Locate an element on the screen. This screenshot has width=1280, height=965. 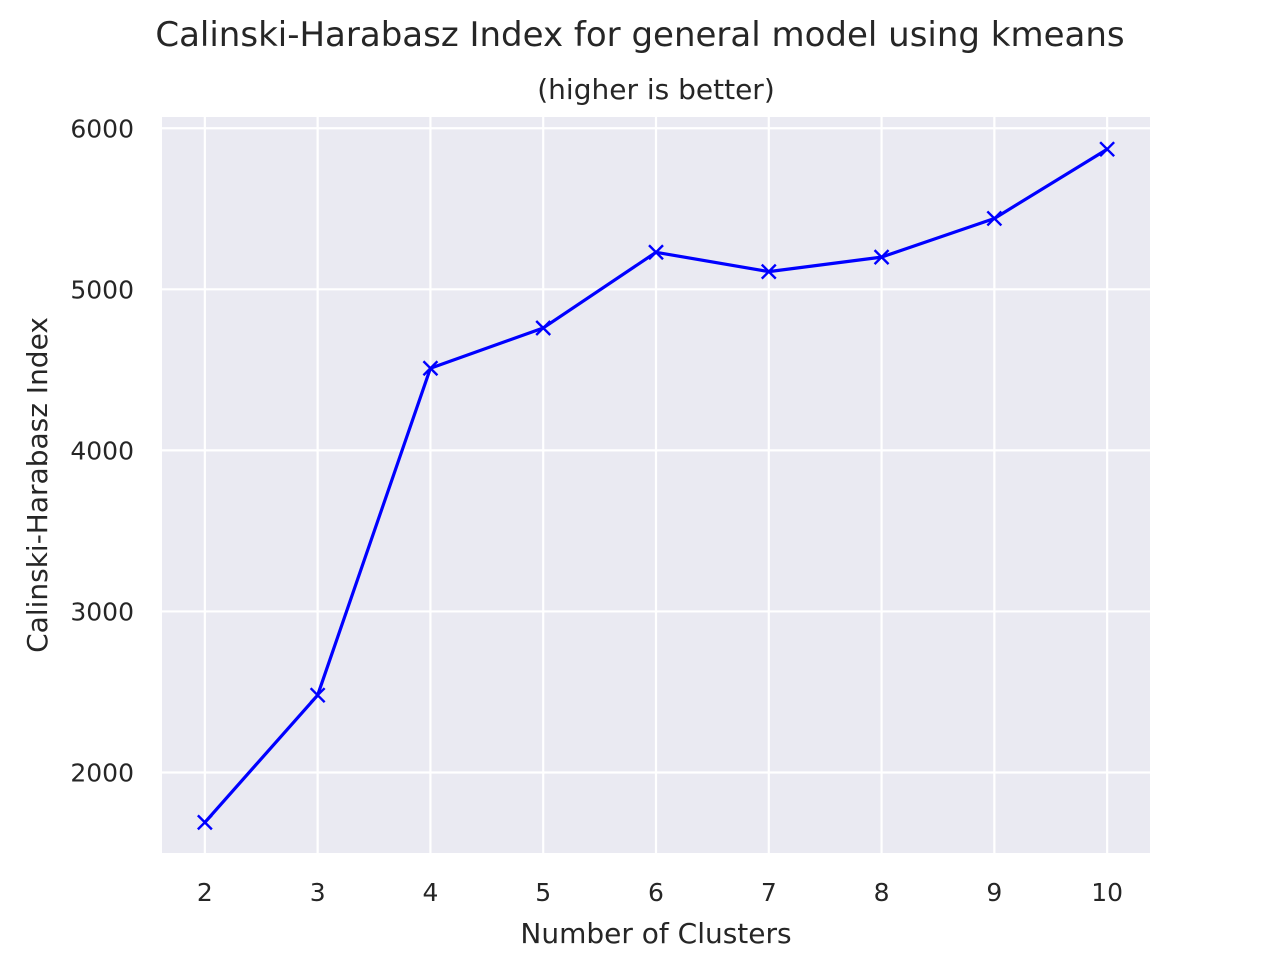
y-tick-label: 6000 is located at coordinates (102, 128).